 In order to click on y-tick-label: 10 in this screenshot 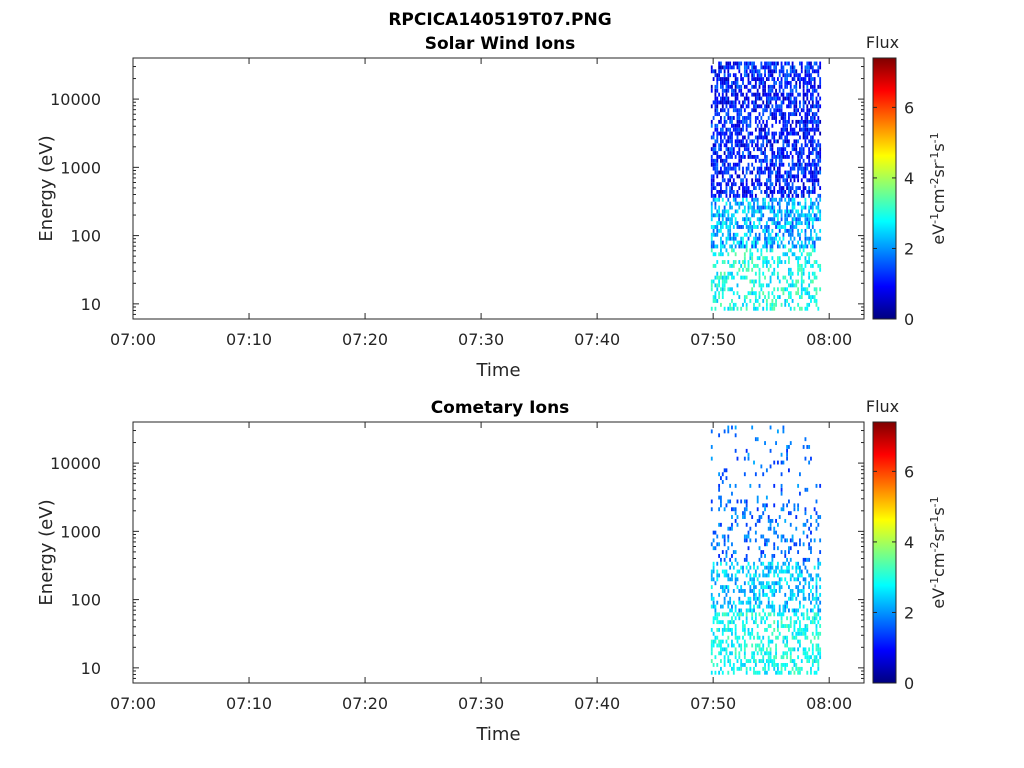, I will do `click(91, 668)`.